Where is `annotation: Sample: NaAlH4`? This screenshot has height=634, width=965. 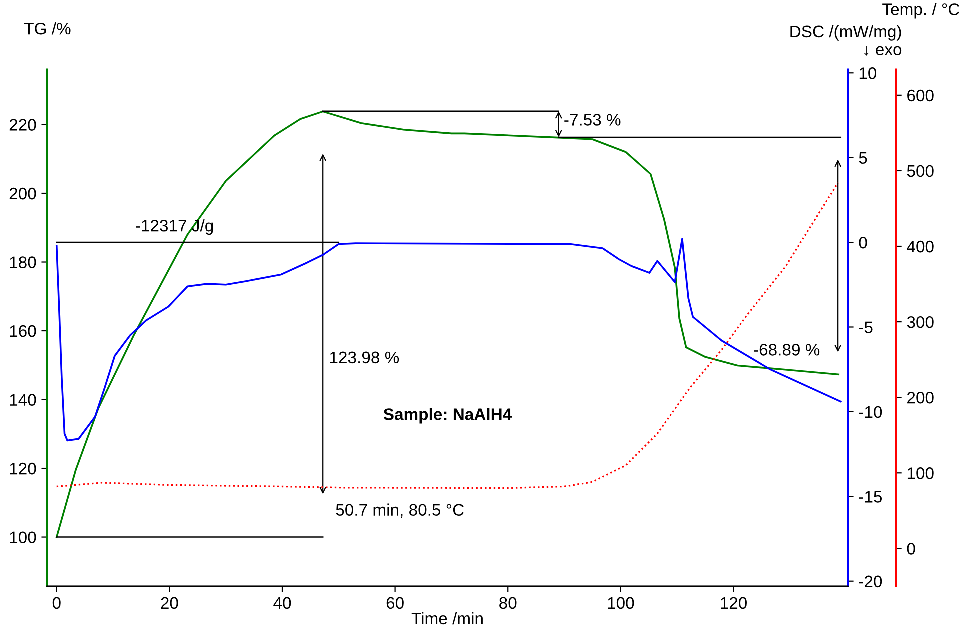 annotation: Sample: NaAlH4 is located at coordinates (448, 416).